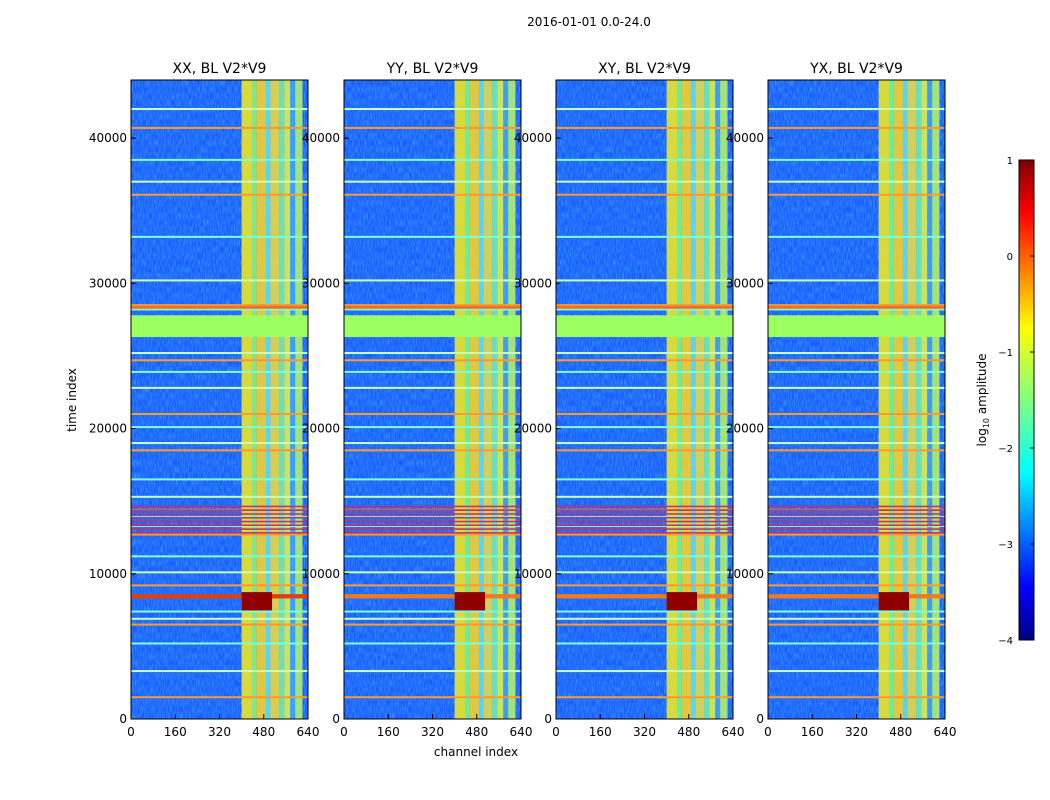  I want to click on colorbar-tick-label: −1, so click(1005, 353).